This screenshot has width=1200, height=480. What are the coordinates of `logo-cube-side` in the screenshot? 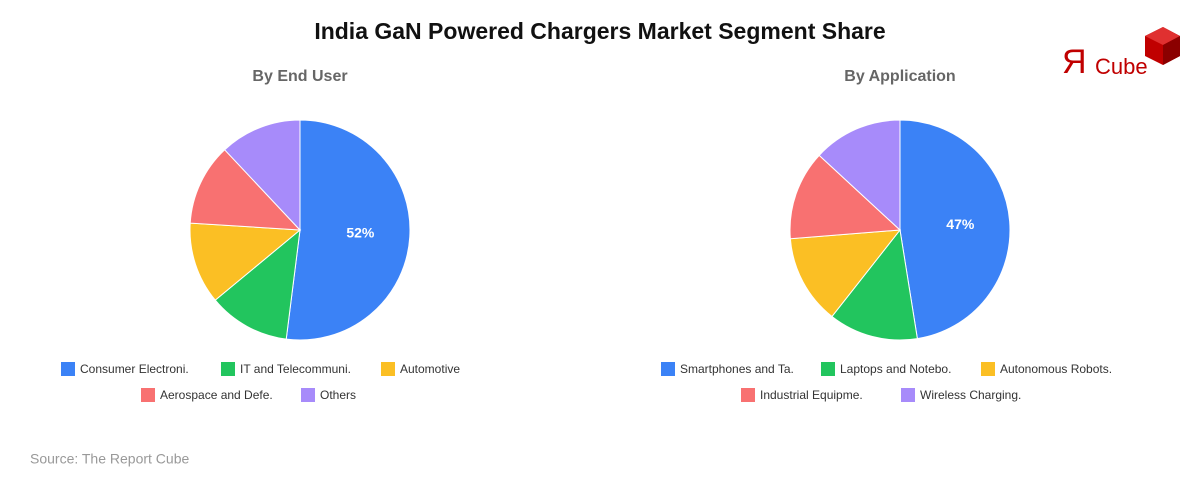 It's located at (1171, 50).